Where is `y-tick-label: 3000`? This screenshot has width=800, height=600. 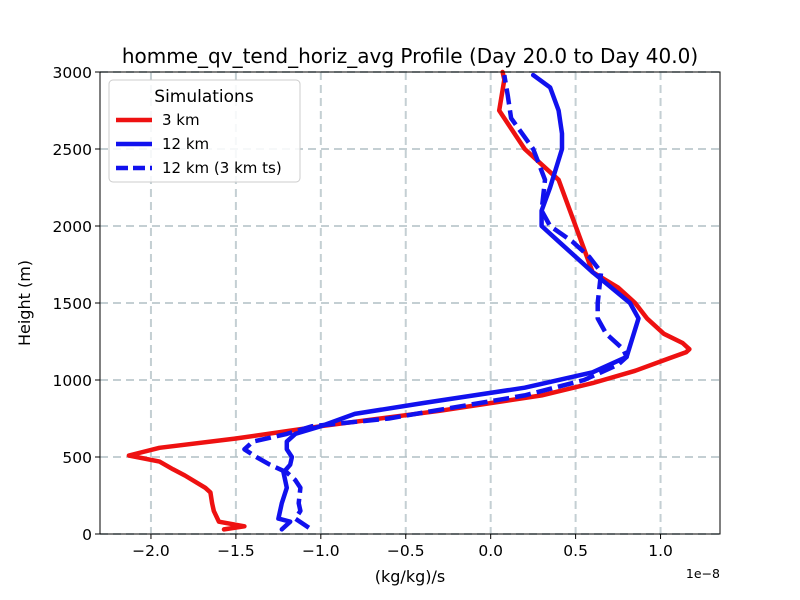
y-tick-label: 3000 is located at coordinates (72, 73).